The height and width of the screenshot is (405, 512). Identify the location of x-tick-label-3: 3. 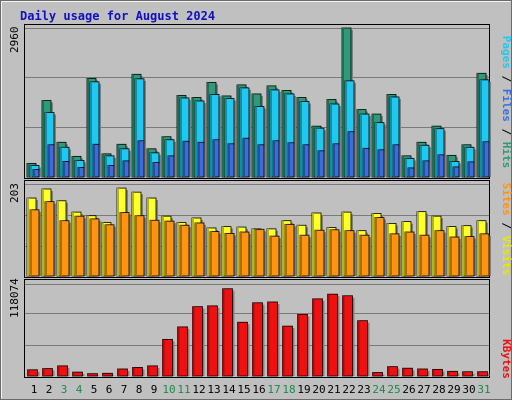
(64, 389).